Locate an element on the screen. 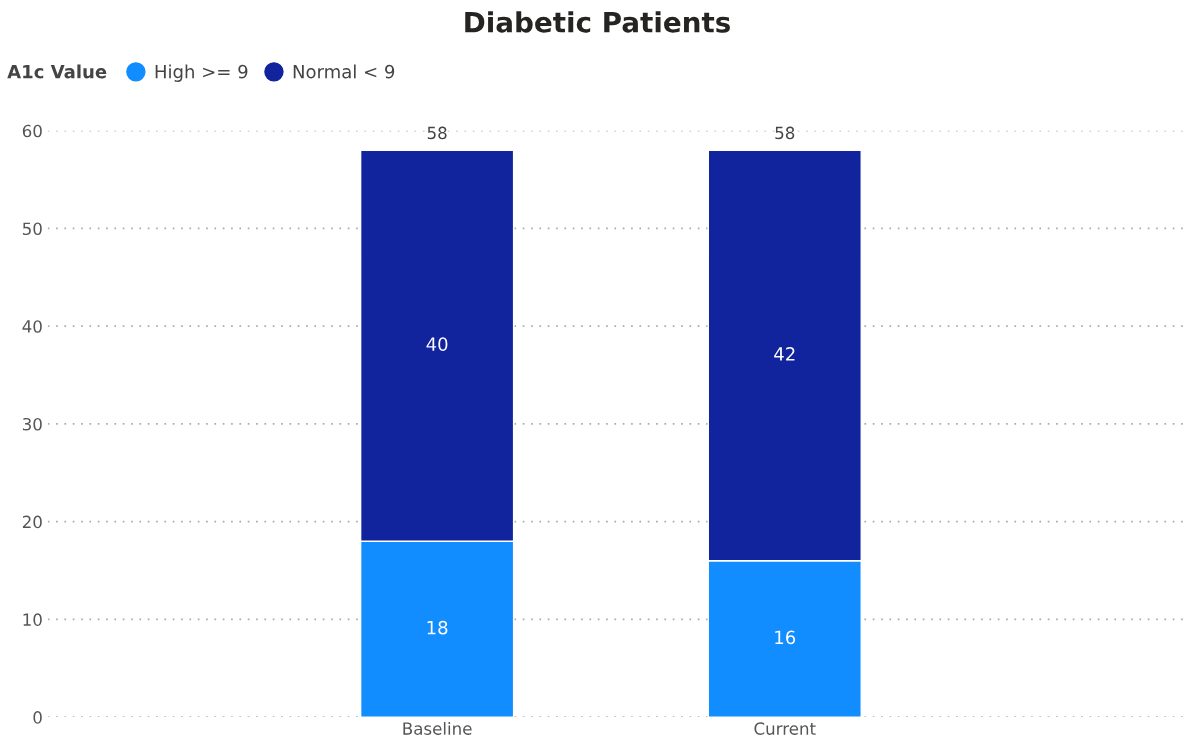 The height and width of the screenshot is (747, 1194). y-tick-label: 30 is located at coordinates (32, 424).